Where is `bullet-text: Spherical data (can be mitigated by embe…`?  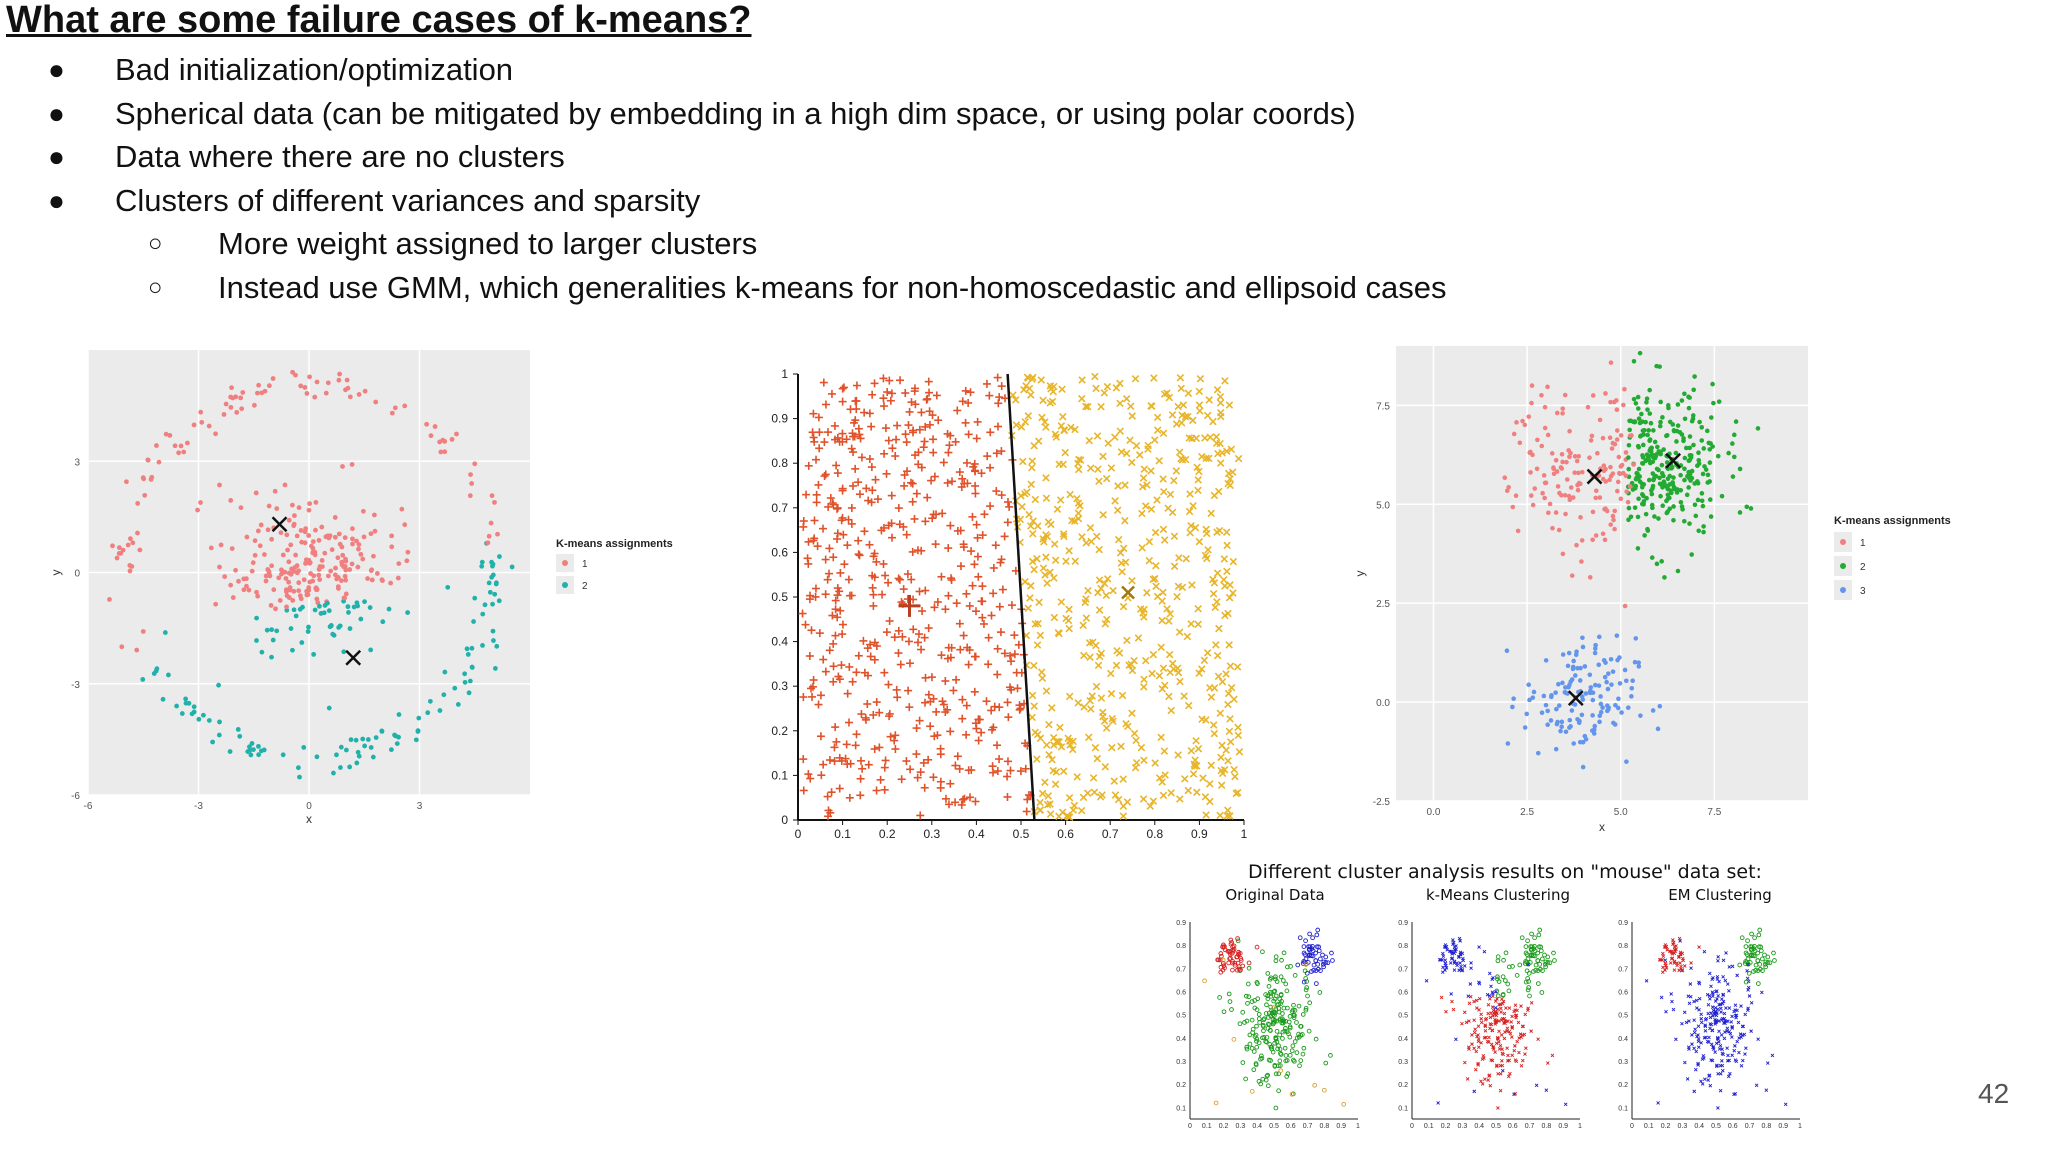 bullet-text: Spherical data (can be mitigated by embe… is located at coordinates (735, 113).